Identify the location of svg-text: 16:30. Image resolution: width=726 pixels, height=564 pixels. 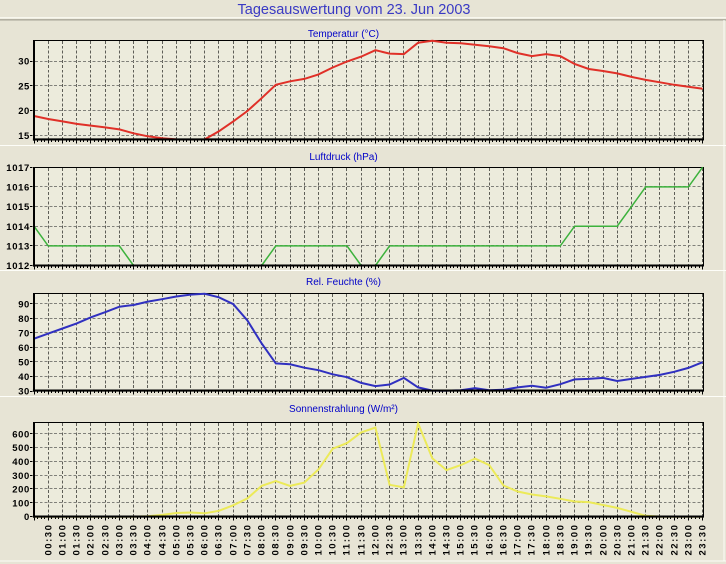
(503, 539).